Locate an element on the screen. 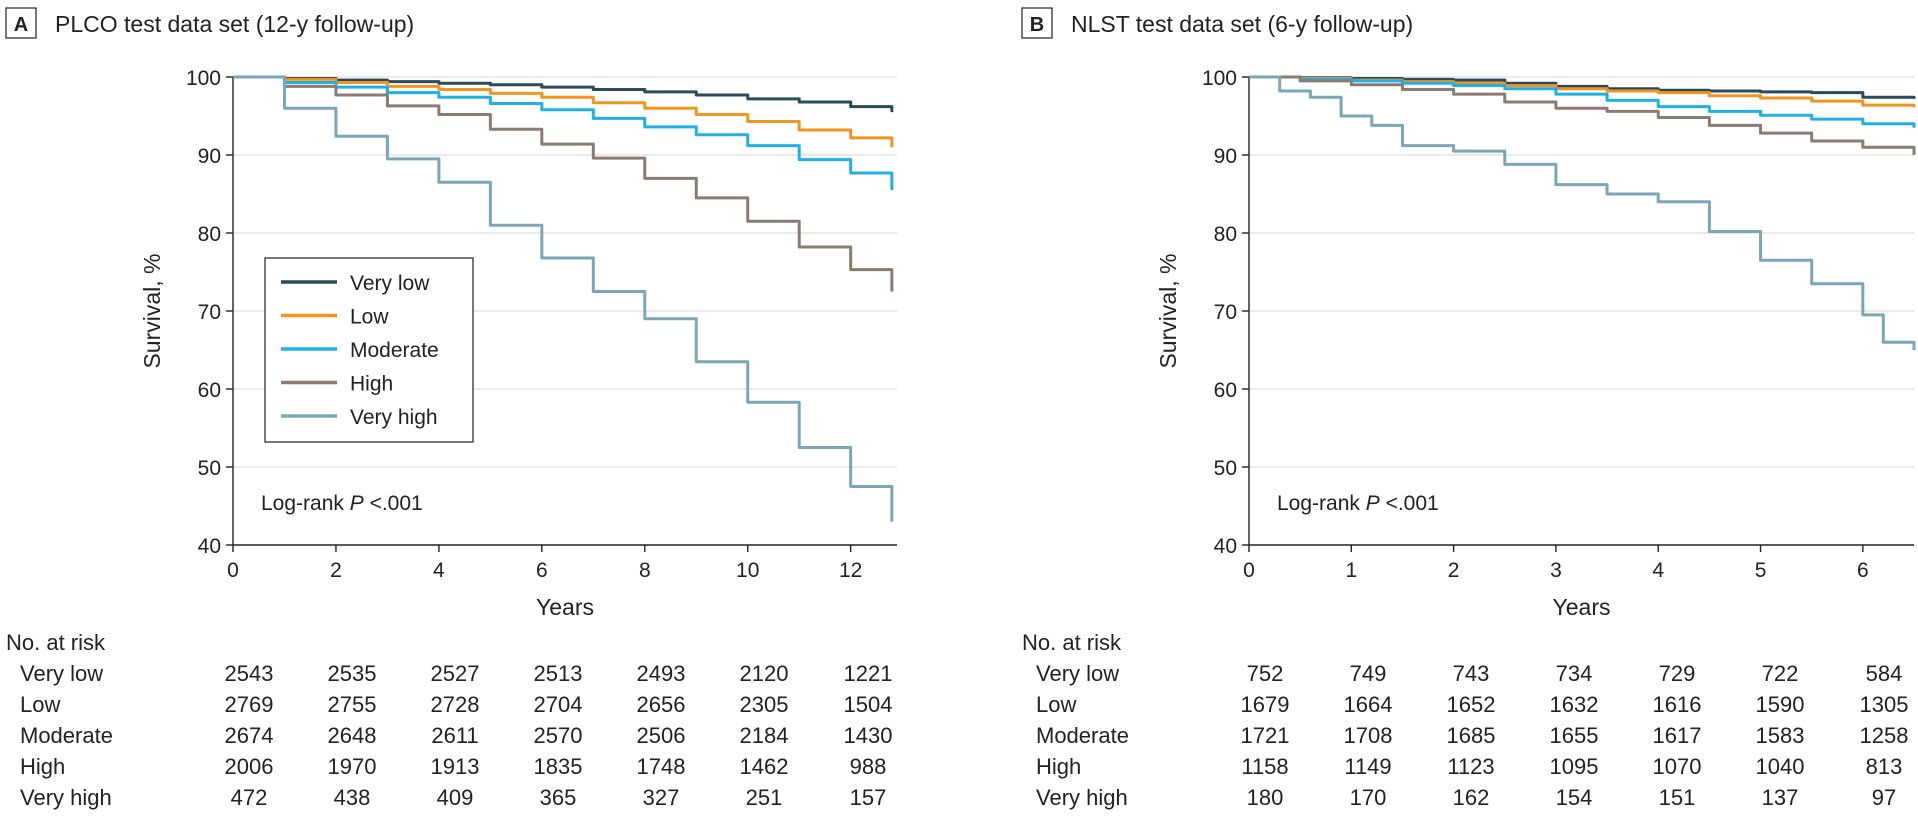 Image resolution: width=1918 pixels, height=822 pixels. risk-value: 1504 is located at coordinates (868, 704).